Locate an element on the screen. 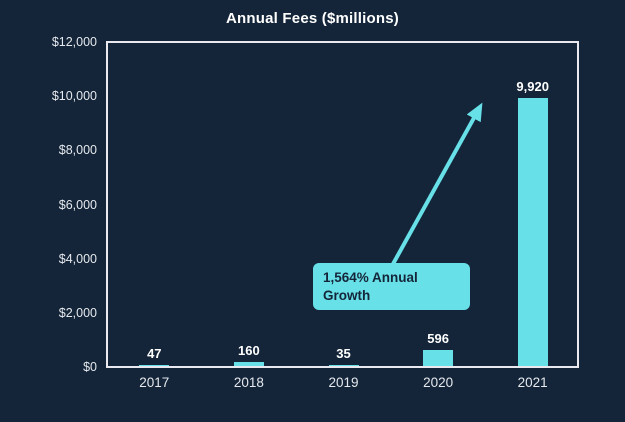  chart-title: Annual Fees ($millions) is located at coordinates (312, 18).